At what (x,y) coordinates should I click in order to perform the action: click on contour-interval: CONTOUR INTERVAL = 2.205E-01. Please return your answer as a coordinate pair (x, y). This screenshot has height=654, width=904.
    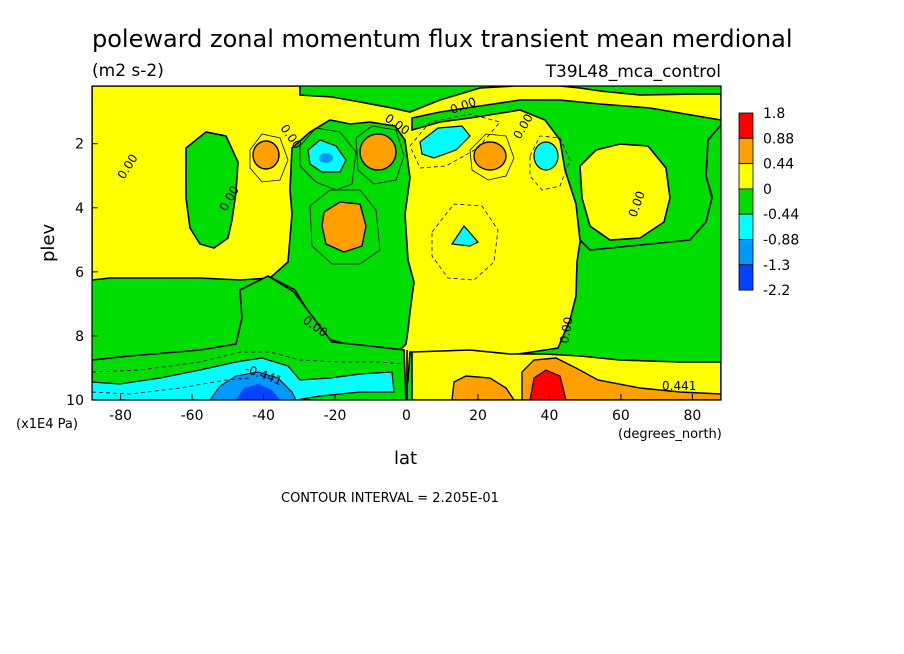
    Looking at the image, I should click on (390, 498).